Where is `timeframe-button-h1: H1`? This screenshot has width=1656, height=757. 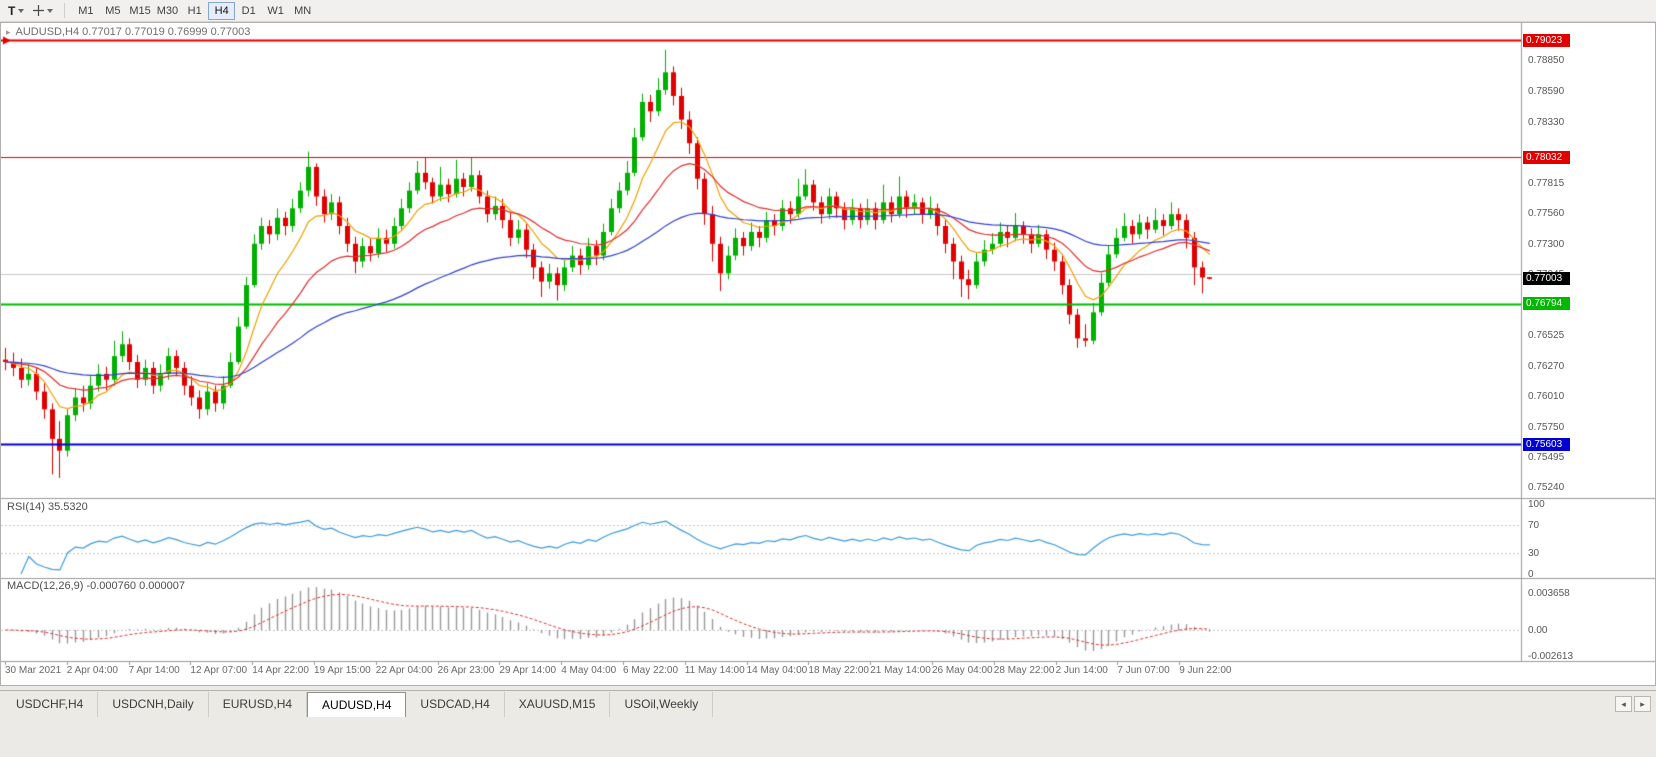
timeframe-button-h1: H1 is located at coordinates (194, 10).